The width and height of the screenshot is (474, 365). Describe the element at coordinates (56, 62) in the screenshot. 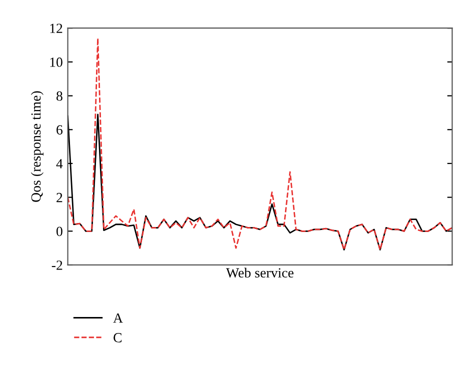

I see `y-tick-label: 10` at that location.